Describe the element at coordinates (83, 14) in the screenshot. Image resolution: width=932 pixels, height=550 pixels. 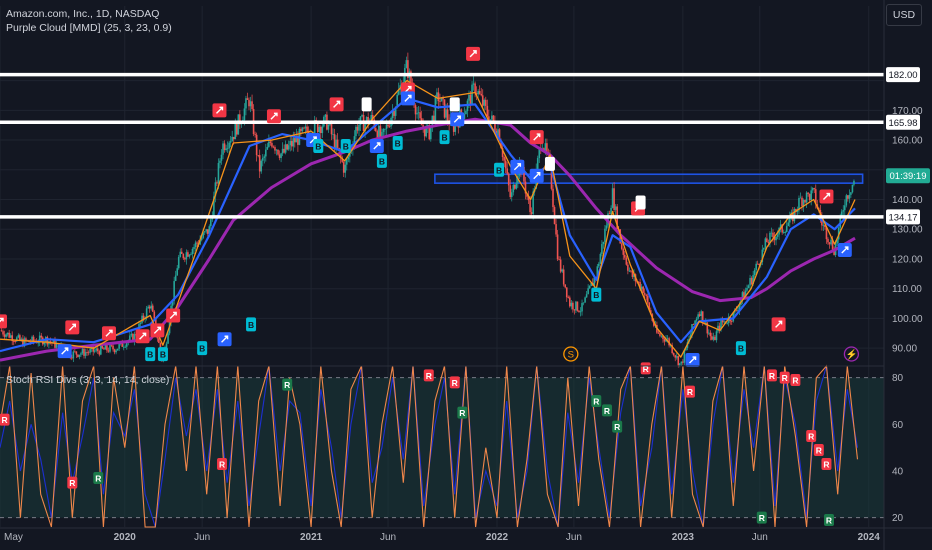
I see `symbol-legend: Amazon.com, Inc., 1D, NASDAQ` at that location.